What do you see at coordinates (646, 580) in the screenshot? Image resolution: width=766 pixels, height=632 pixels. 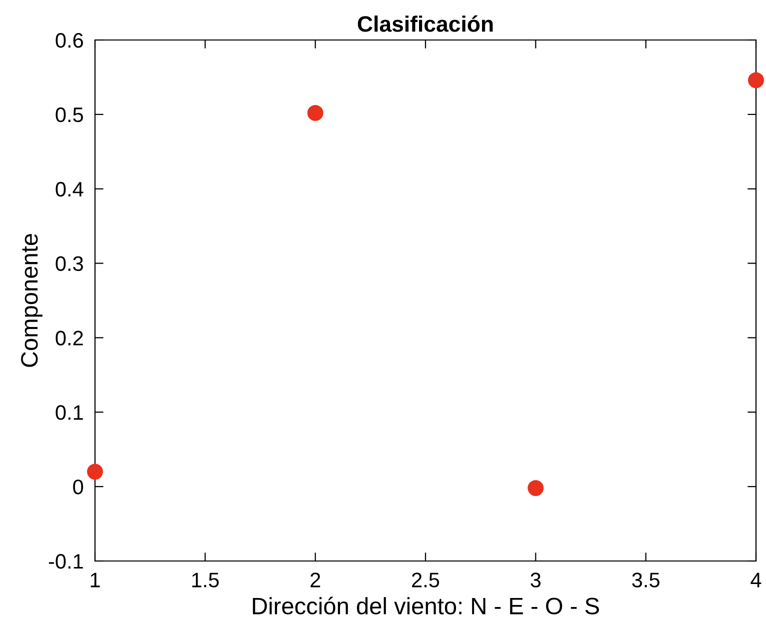 I see `x-tick-label: 3.5` at bounding box center [646, 580].